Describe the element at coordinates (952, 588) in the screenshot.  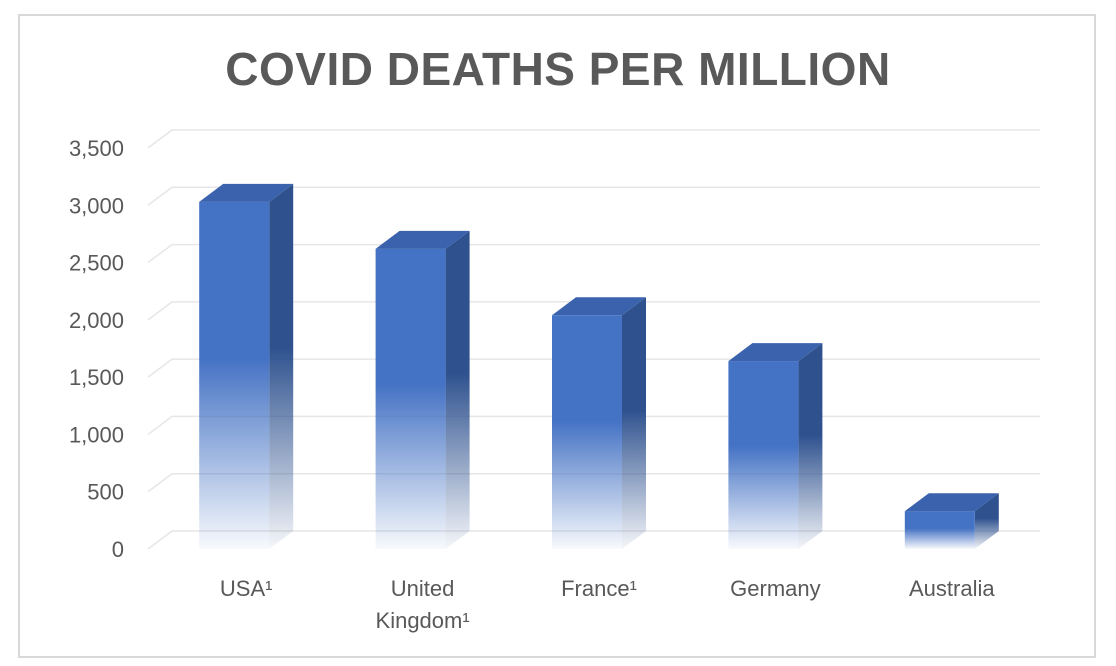
I see `x-category-label: Australia` at that location.